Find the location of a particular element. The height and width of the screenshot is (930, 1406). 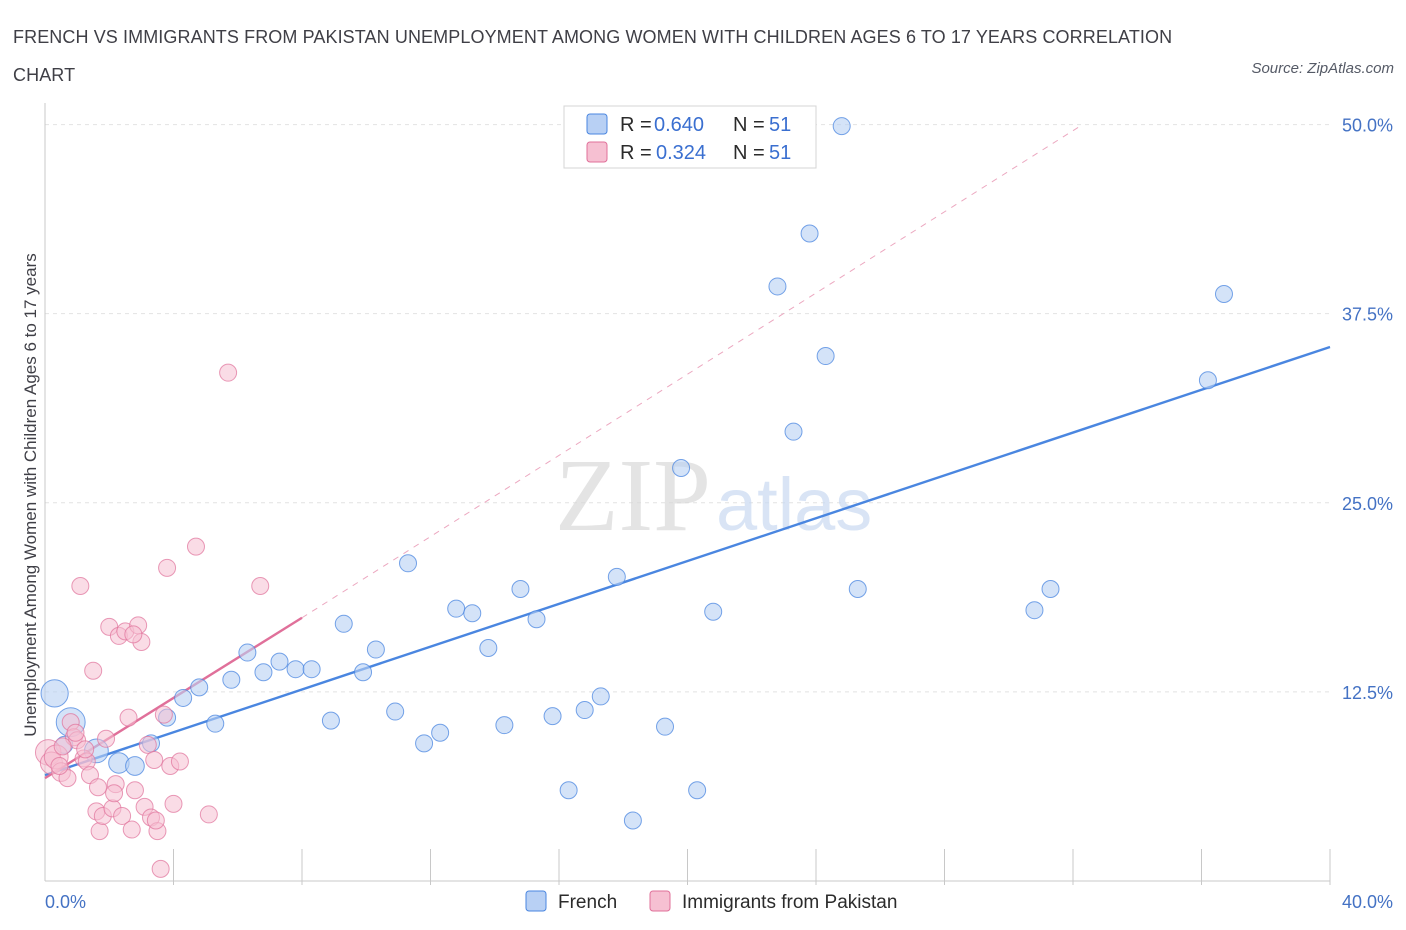

stats-legend-pakistan-r-label: R = is located at coordinates (638, 153).